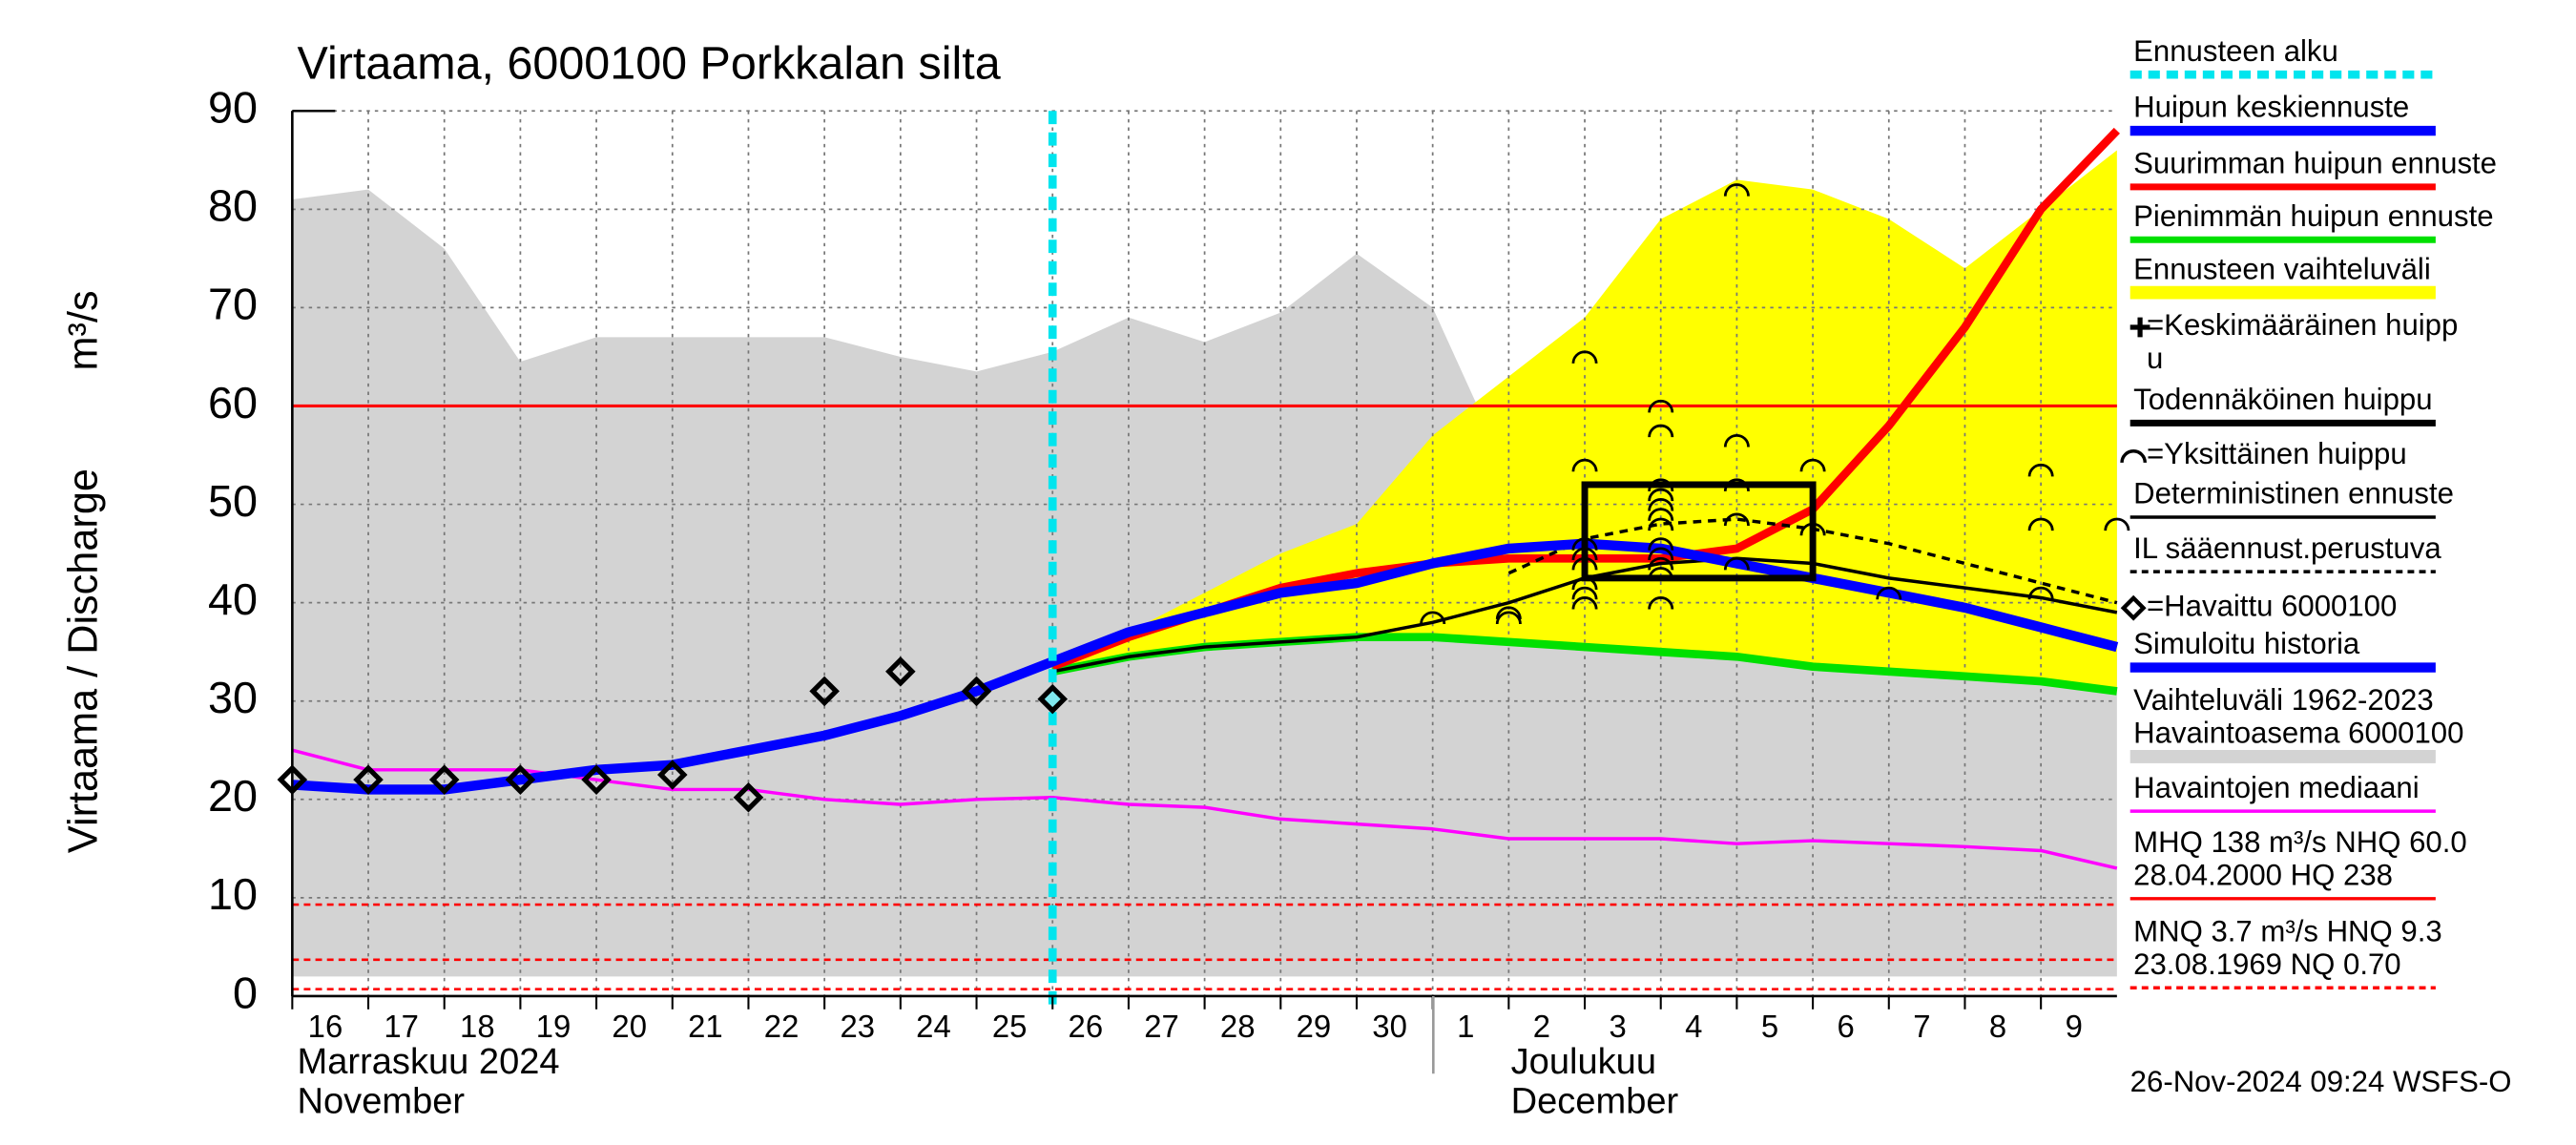  What do you see at coordinates (782, 1026) in the screenshot?
I see `x-tick-label: 22` at bounding box center [782, 1026].